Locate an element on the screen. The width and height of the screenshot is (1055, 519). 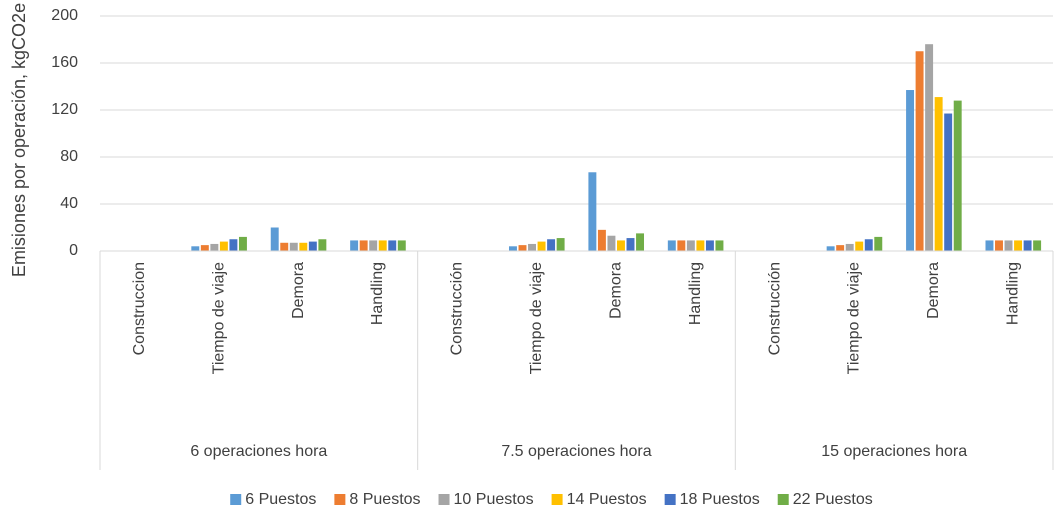
y-tick-label: 80 is located at coordinates (69, 156).